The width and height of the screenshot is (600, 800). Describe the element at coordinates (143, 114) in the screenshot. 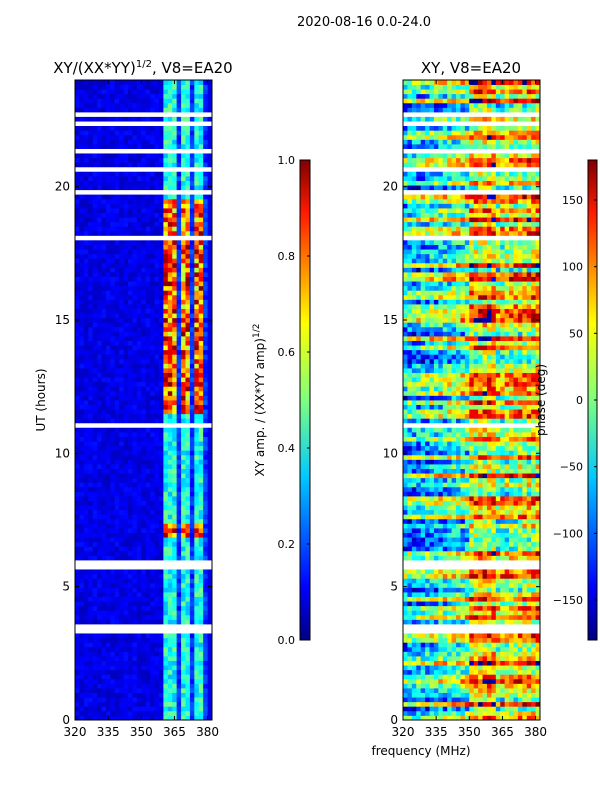

I see `data-gap-row` at that location.